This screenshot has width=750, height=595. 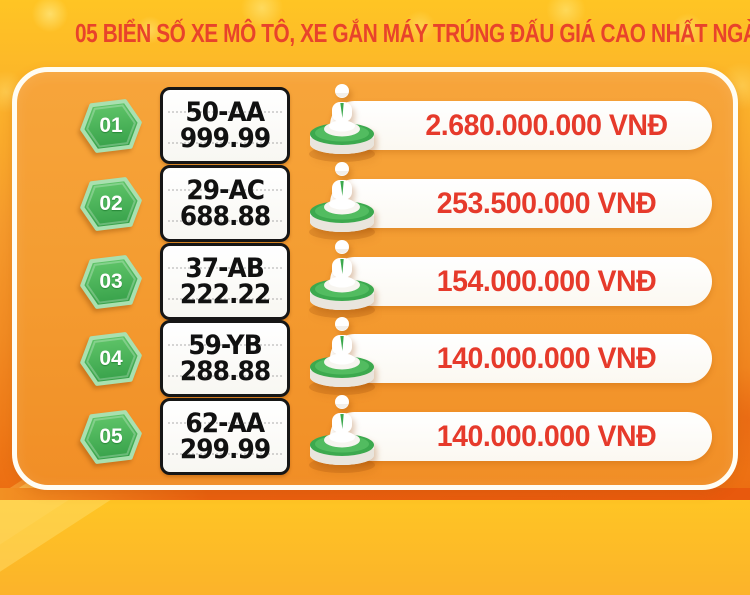 I want to click on rank-number: 04, so click(x=111, y=358).